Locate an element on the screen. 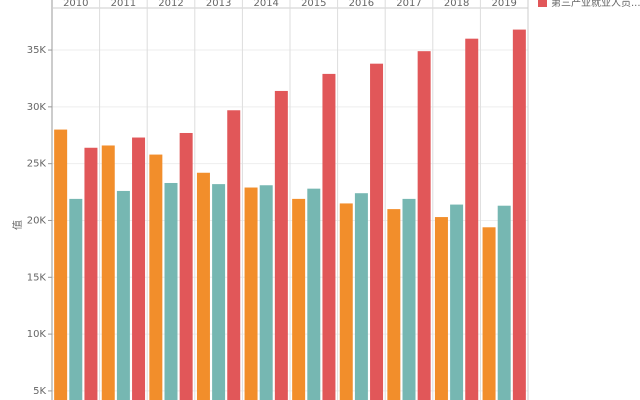 This screenshot has width=640, height=400. column-header: 2018 is located at coordinates (456, 4).